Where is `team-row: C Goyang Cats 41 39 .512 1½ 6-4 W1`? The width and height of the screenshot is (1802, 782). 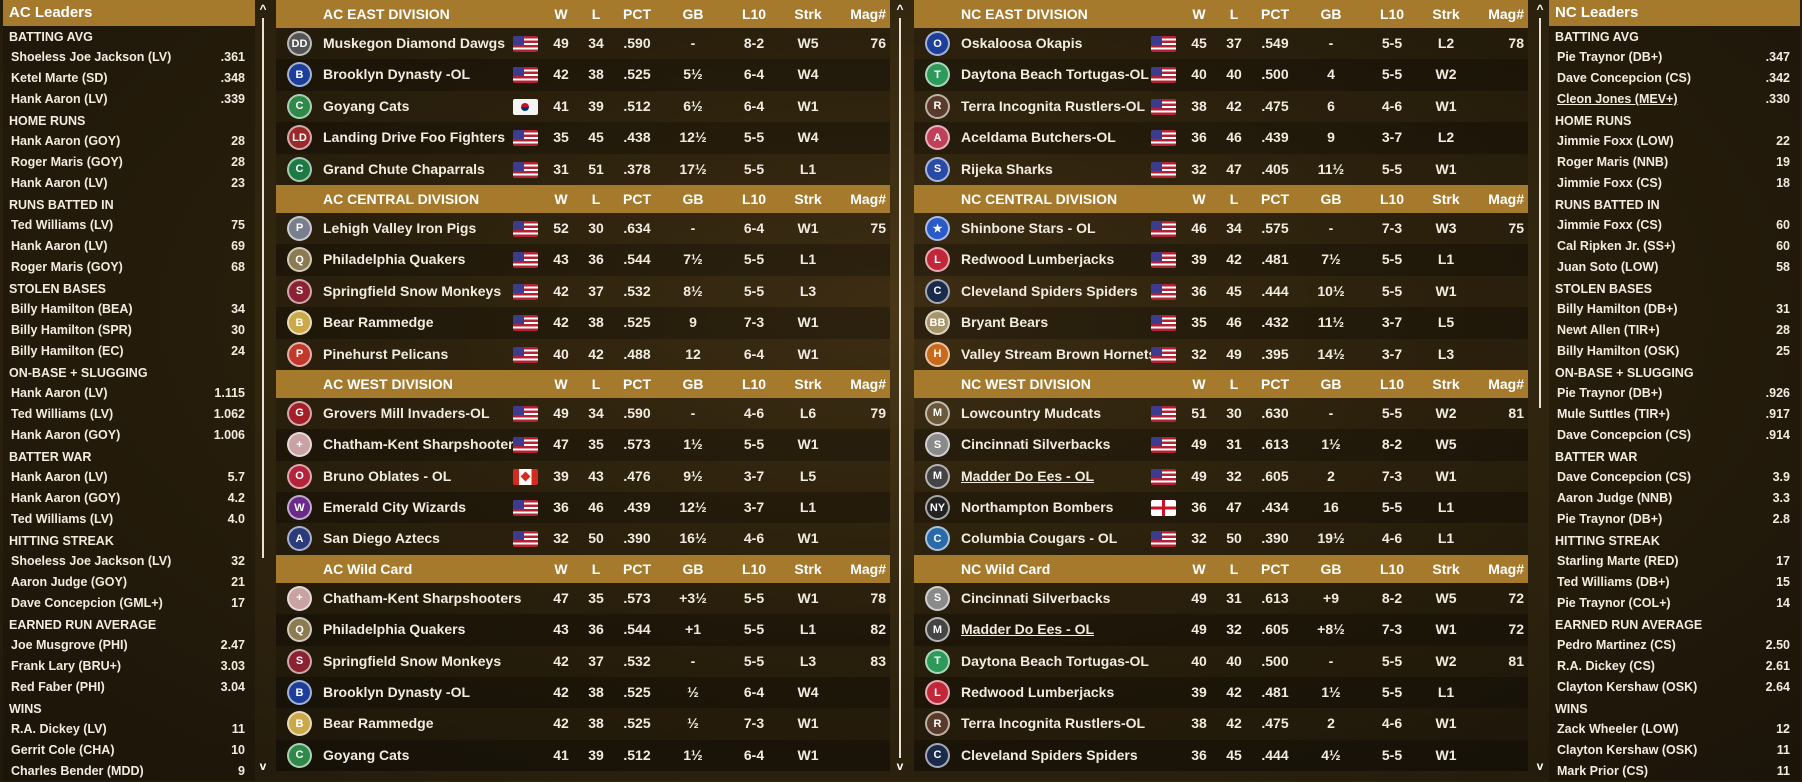
team-row: C Goyang Cats 41 39 .512 1½ 6-4 W1 is located at coordinates (583, 755).